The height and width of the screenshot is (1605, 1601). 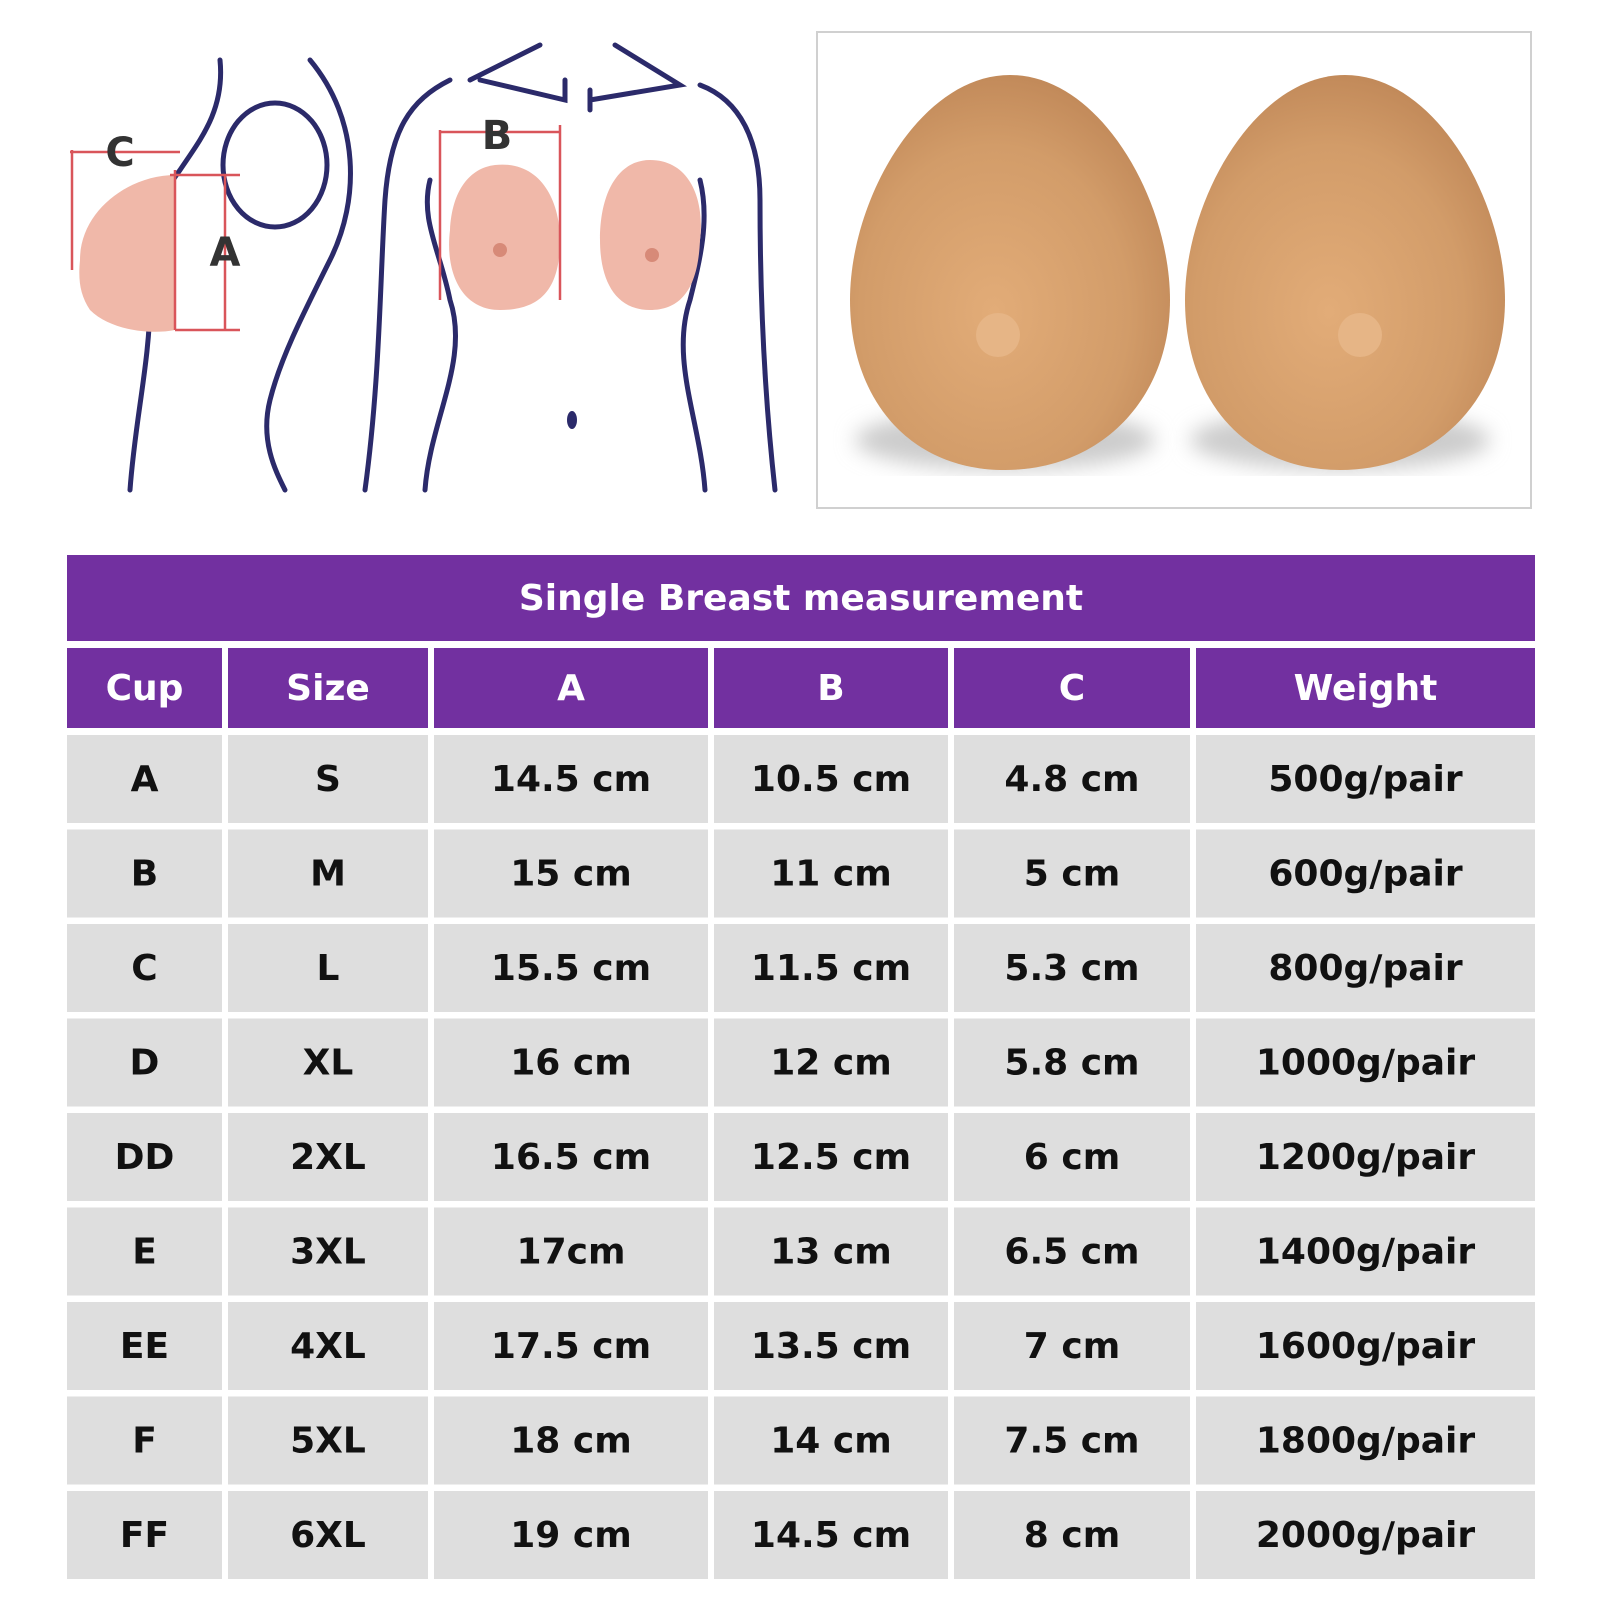 What do you see at coordinates (570, 1535) in the screenshot?
I see `cell-text: 19 cm` at bounding box center [570, 1535].